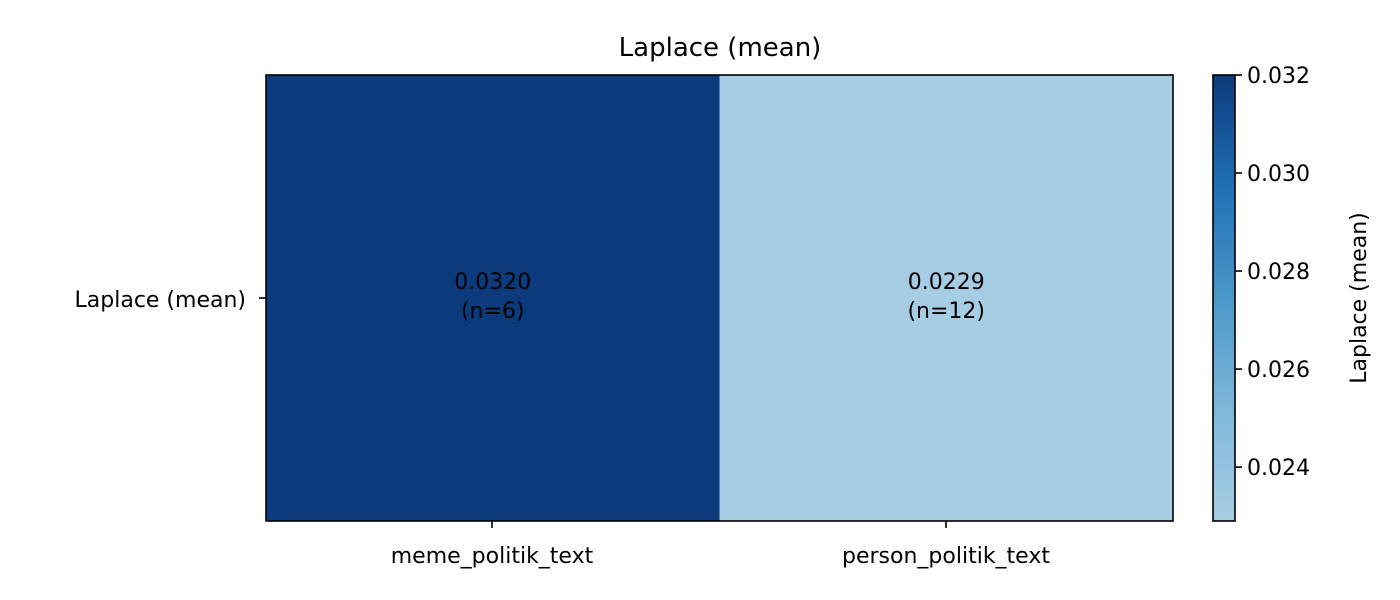 This screenshot has width=1400, height=600. I want to click on colorbar-tick-label: 0.024, so click(1278, 468).